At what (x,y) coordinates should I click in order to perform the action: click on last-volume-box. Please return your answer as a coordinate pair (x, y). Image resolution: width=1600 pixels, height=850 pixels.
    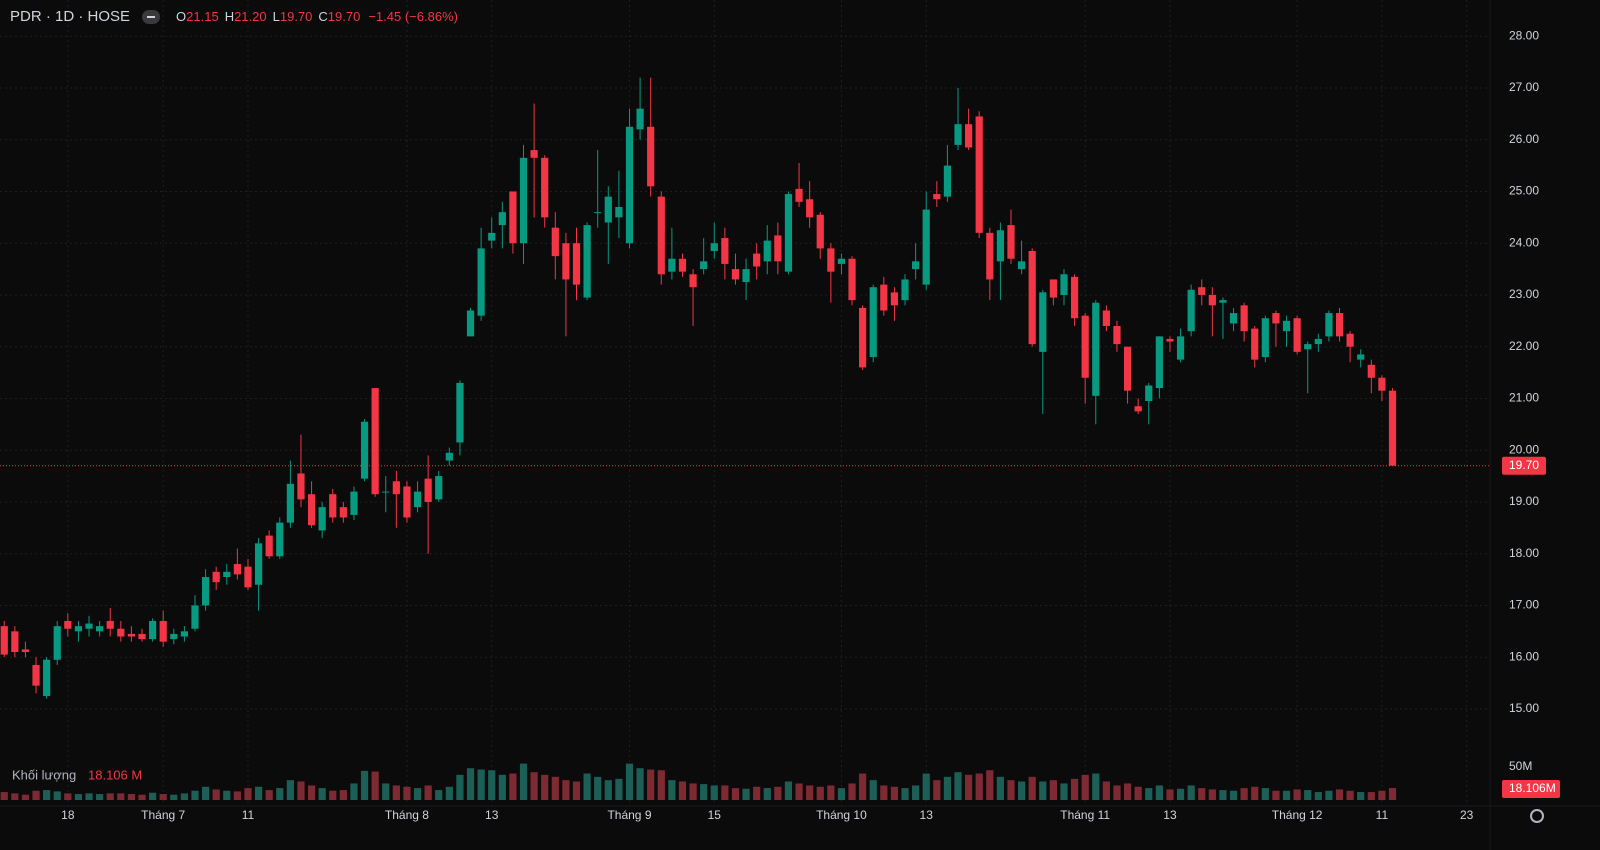
    Looking at the image, I should click on (1531, 789).